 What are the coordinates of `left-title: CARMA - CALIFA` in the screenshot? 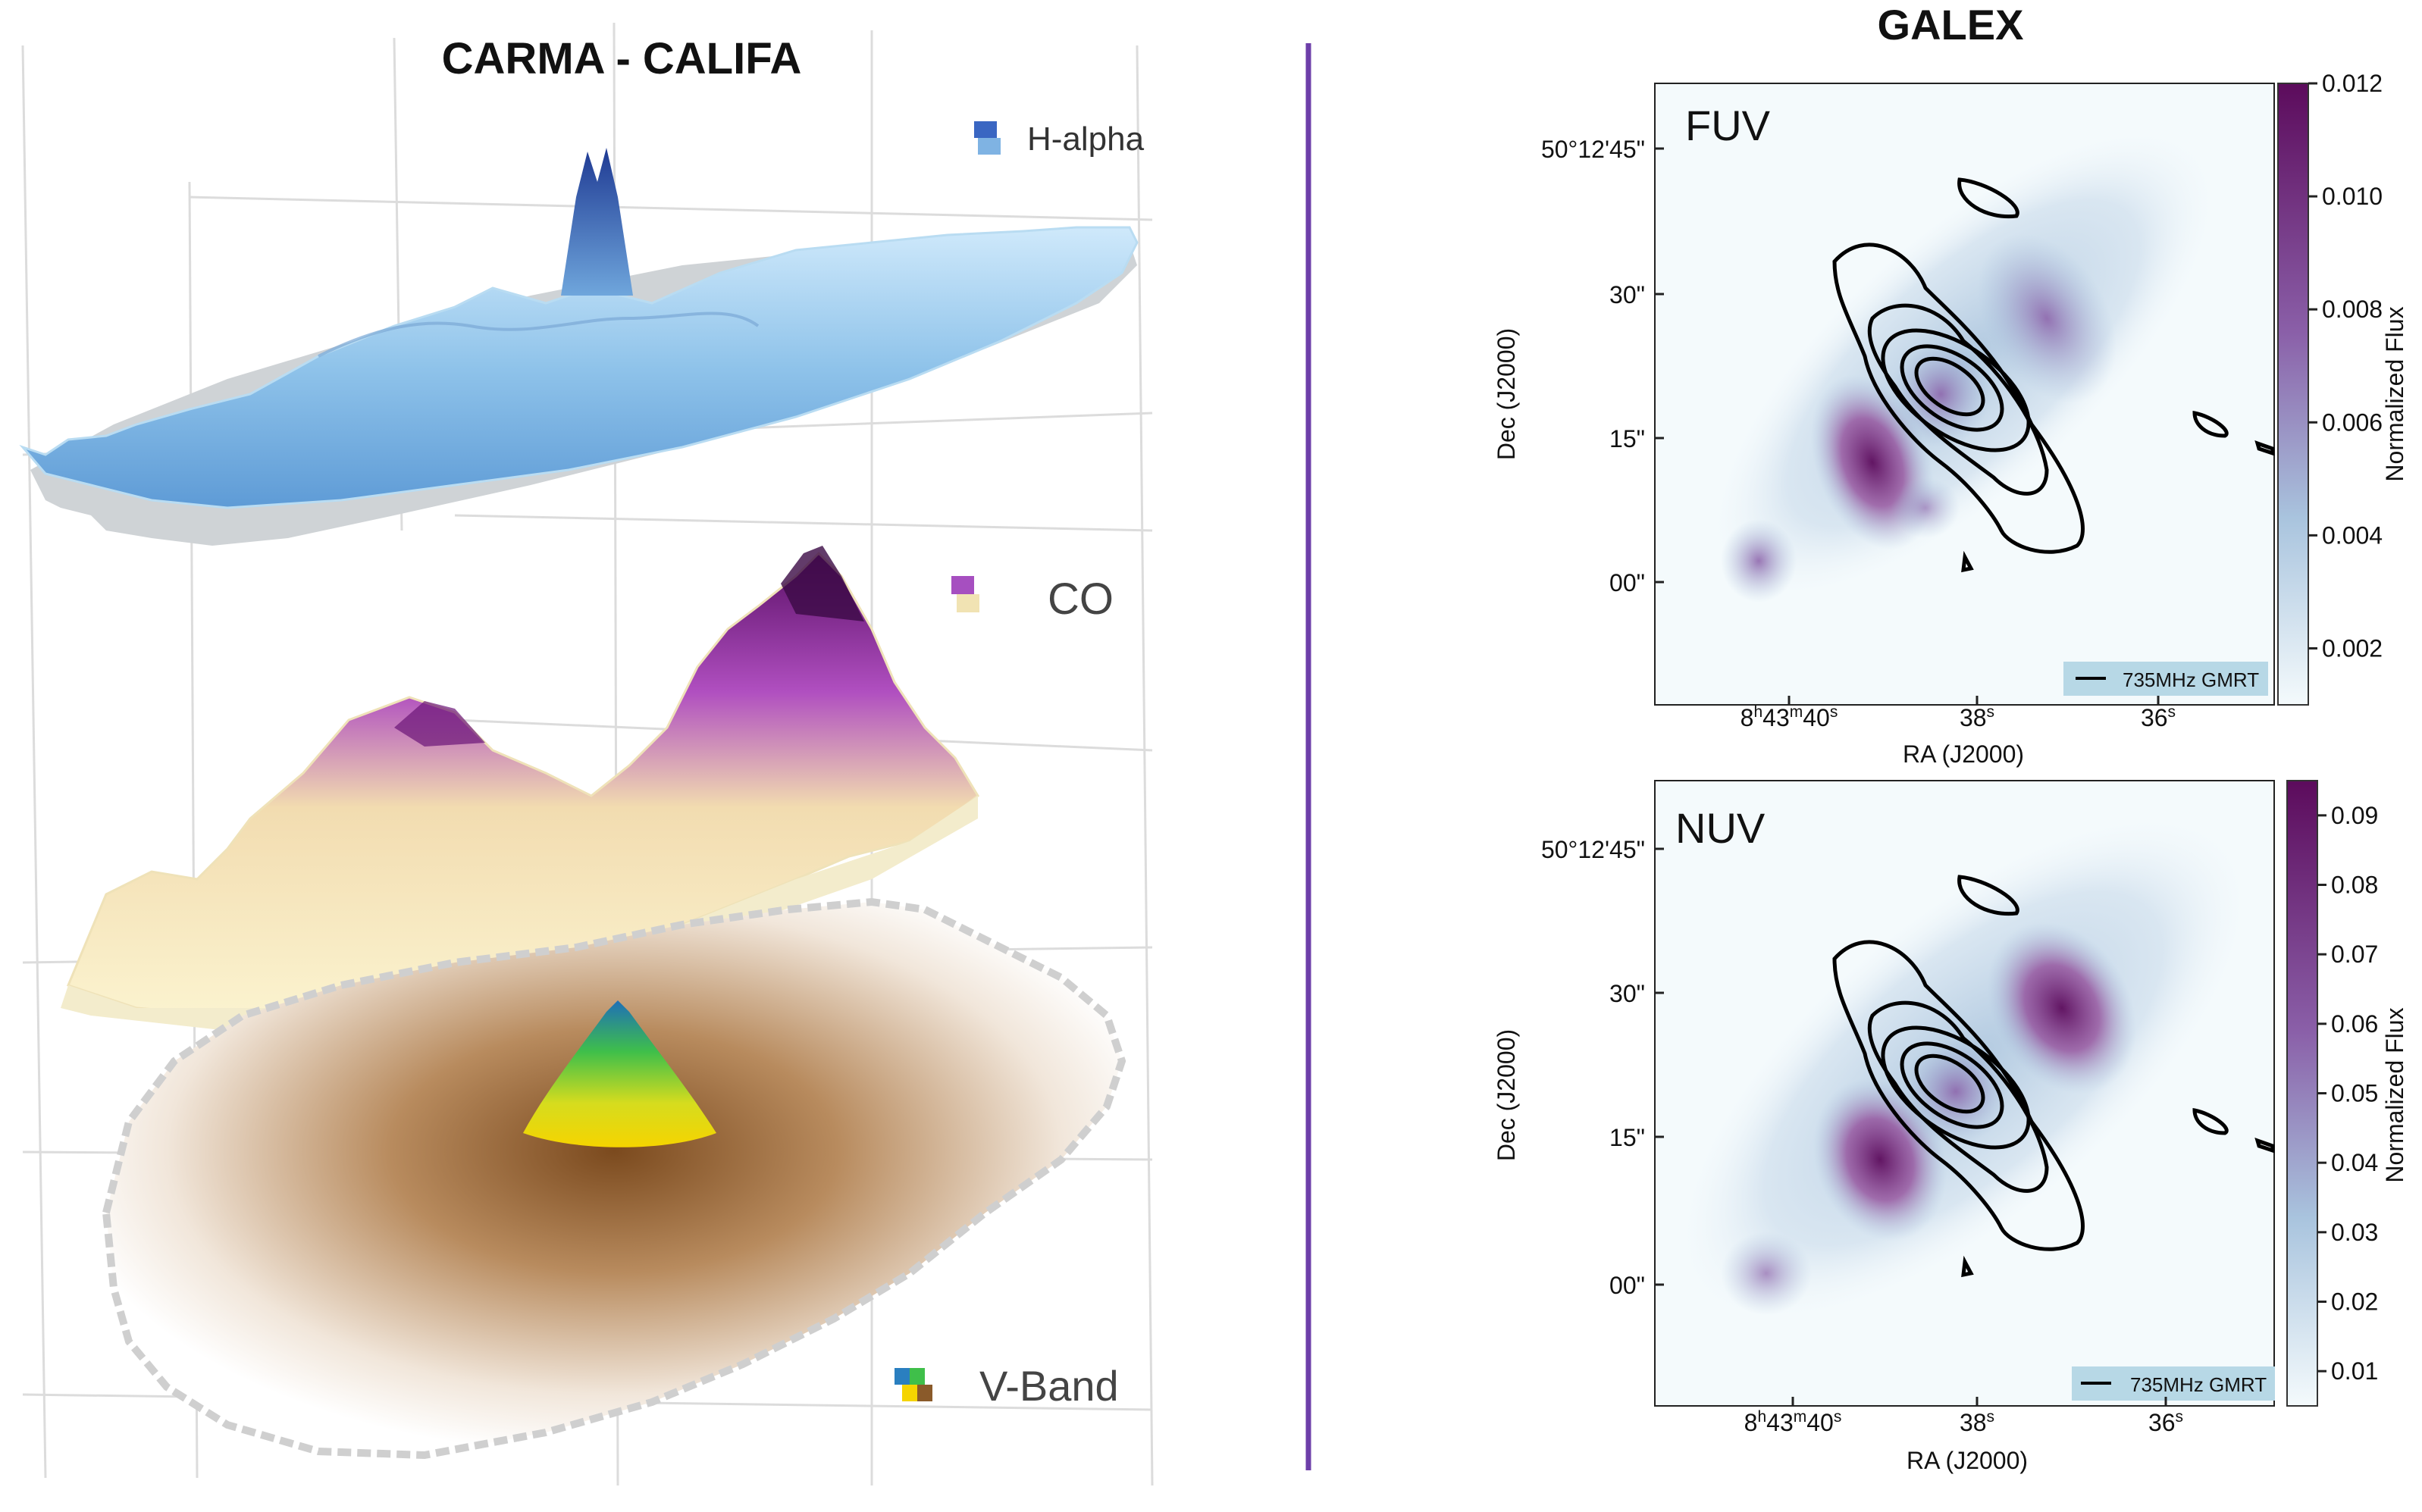 It's located at (622, 58).